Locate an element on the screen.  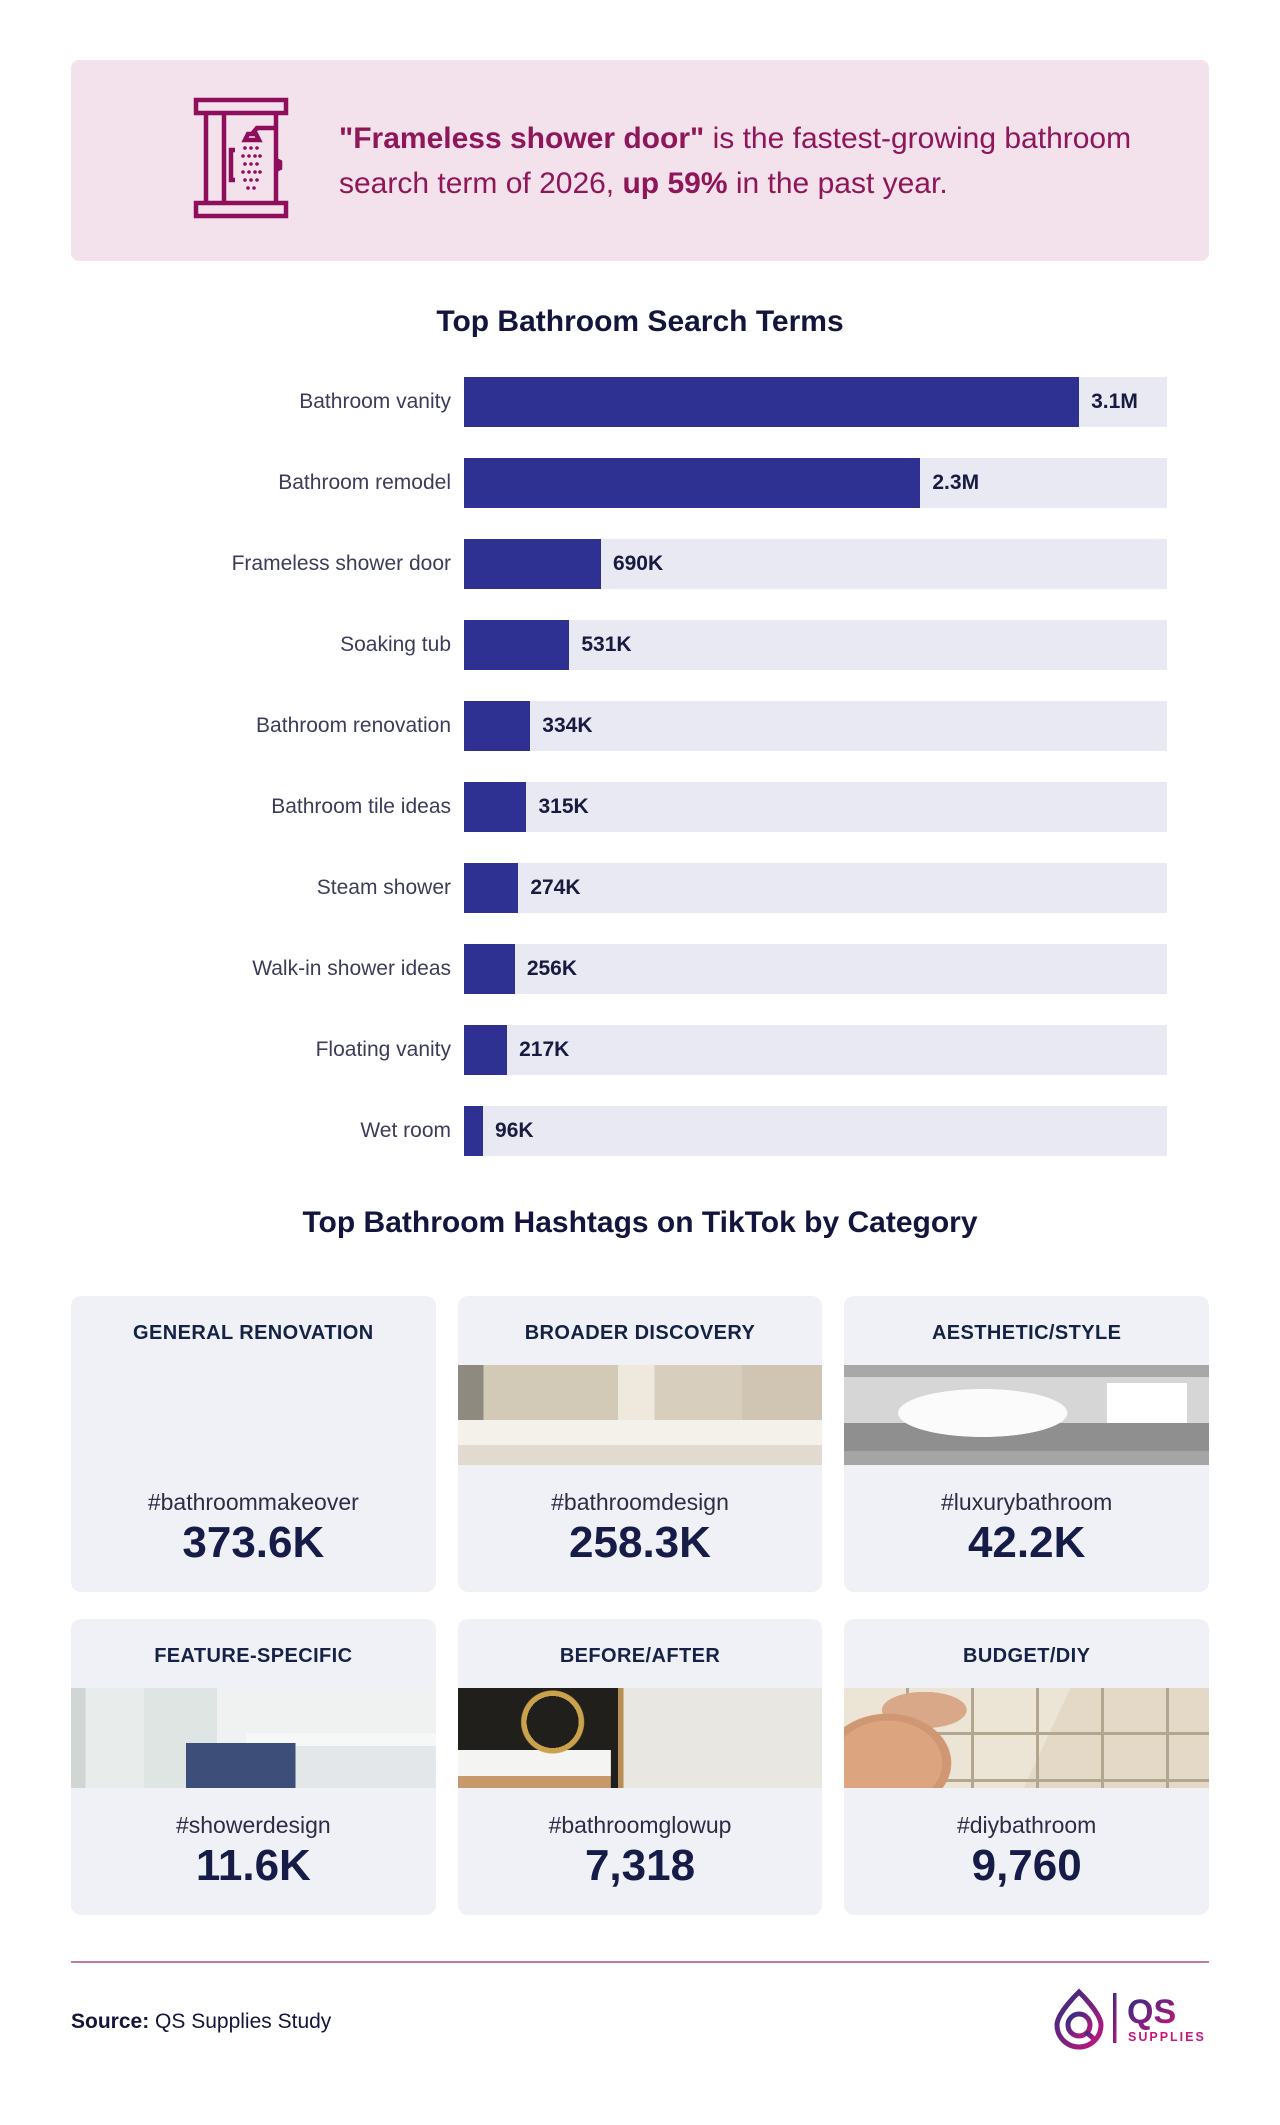
bar-row: Bathroom vanity 3.1M is located at coordinates (619, 402).